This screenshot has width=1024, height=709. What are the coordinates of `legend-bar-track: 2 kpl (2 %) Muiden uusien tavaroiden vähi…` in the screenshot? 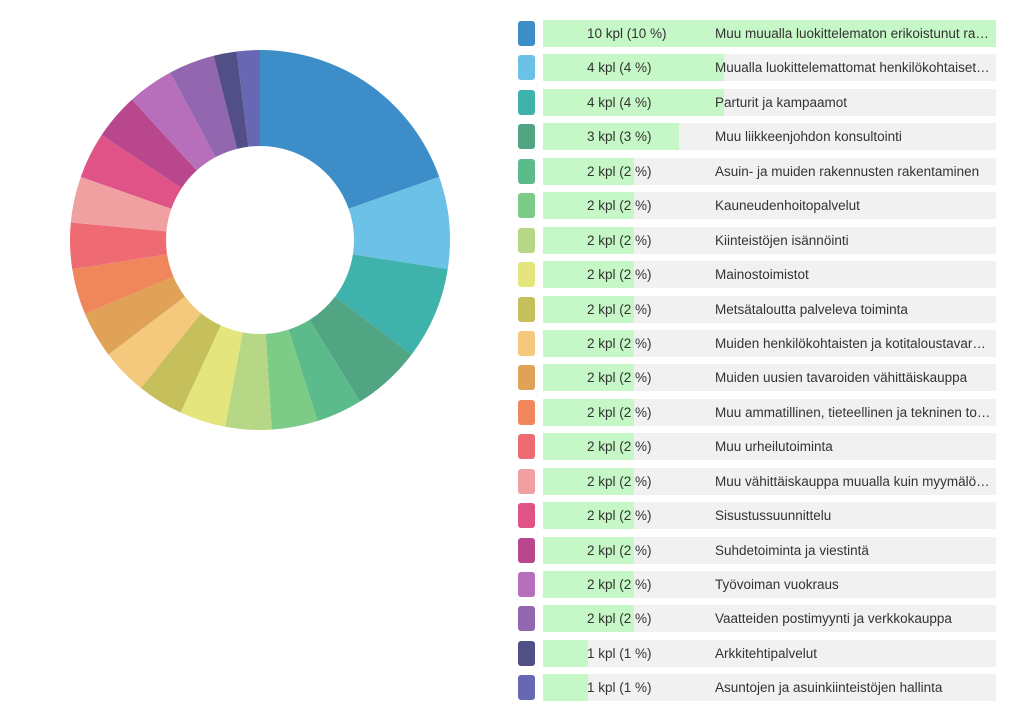 It's located at (769, 378).